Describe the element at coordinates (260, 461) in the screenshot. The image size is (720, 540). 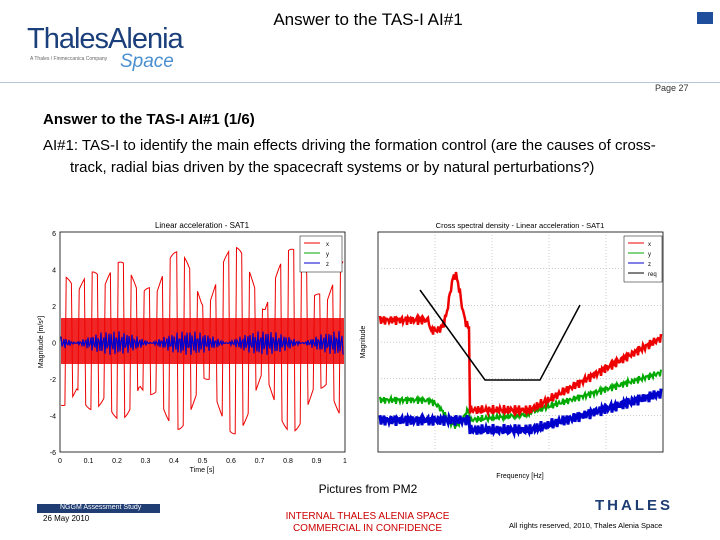
I see `x-tick-label: 0.7` at that location.